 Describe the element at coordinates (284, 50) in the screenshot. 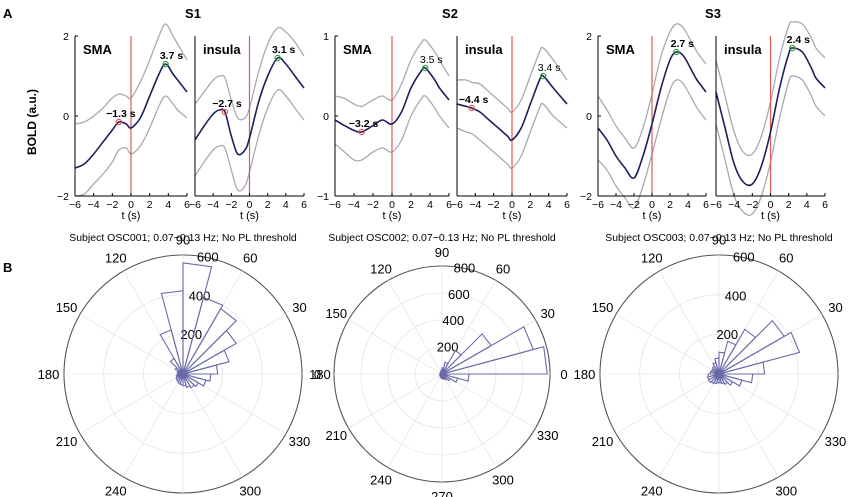

I see `peak-label: 3.1 s` at that location.